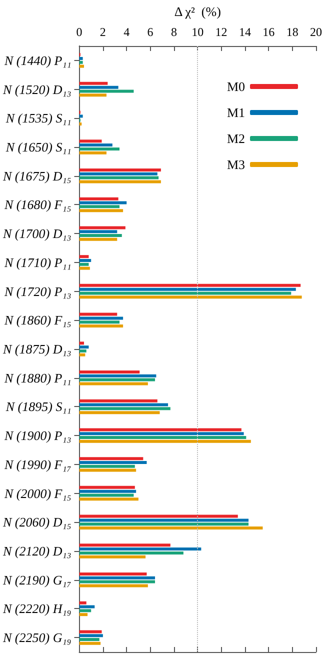 This screenshot has width=325, height=665. I want to click on y-tick-label: N (1900) P₁₃, so click(37, 436).